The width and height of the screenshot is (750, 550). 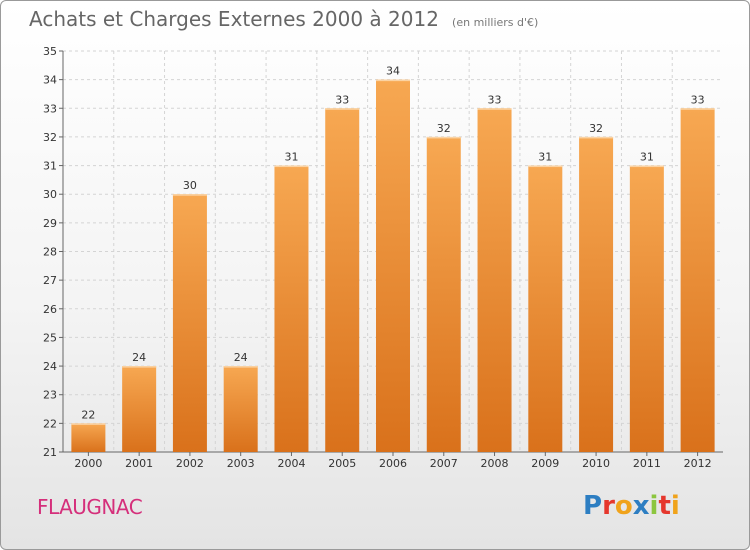 I want to click on y-tick-label: 24, so click(x=50, y=366).